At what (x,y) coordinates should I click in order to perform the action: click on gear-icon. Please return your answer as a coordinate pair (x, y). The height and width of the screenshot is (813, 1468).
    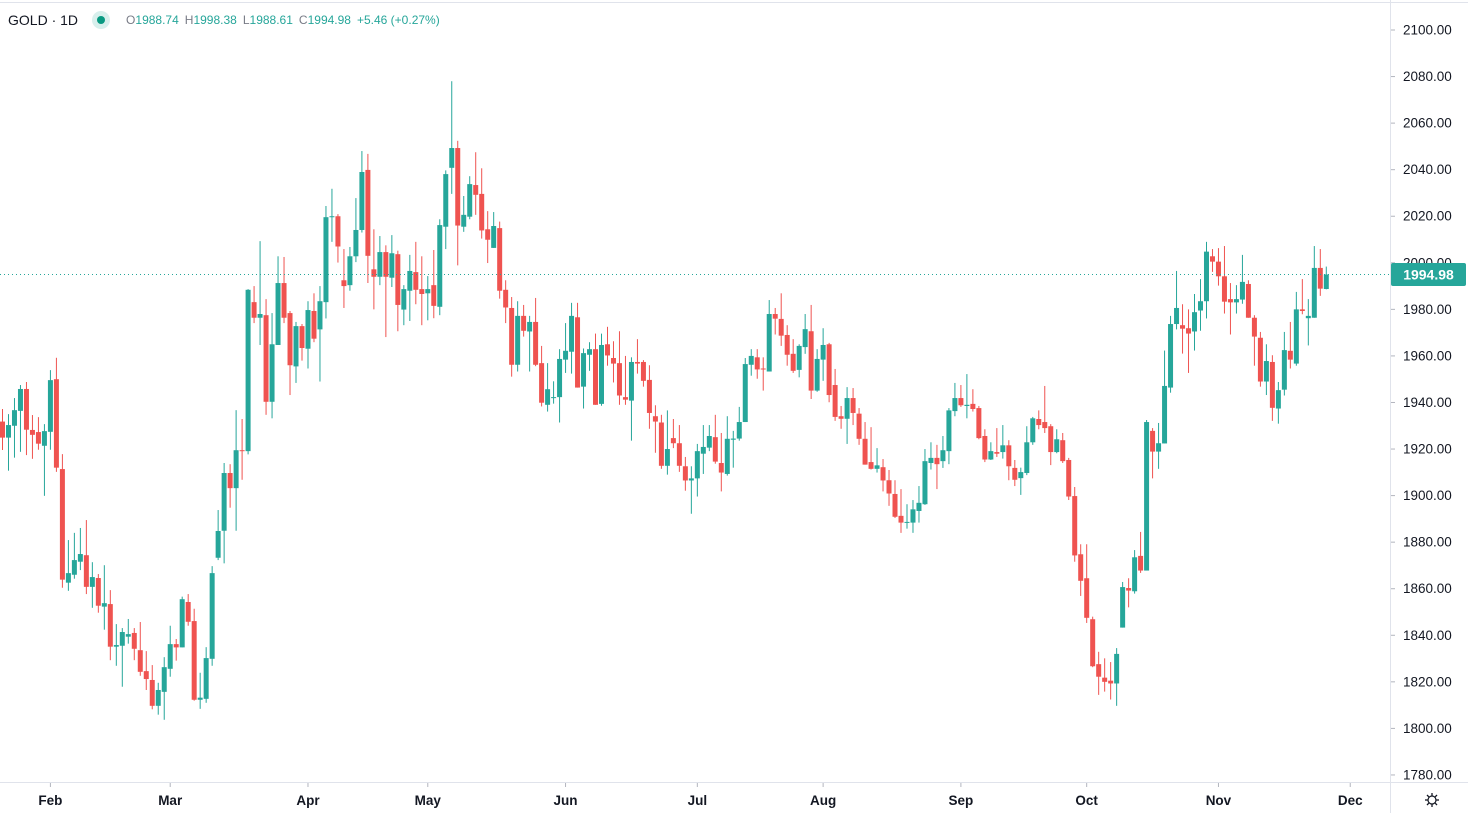
    Looking at the image, I should click on (1432, 800).